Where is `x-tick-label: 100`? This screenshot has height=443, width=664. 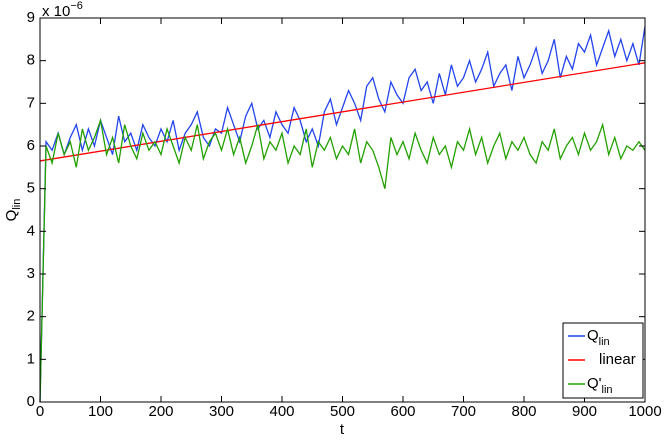 x-tick-label: 100 is located at coordinates (100, 411).